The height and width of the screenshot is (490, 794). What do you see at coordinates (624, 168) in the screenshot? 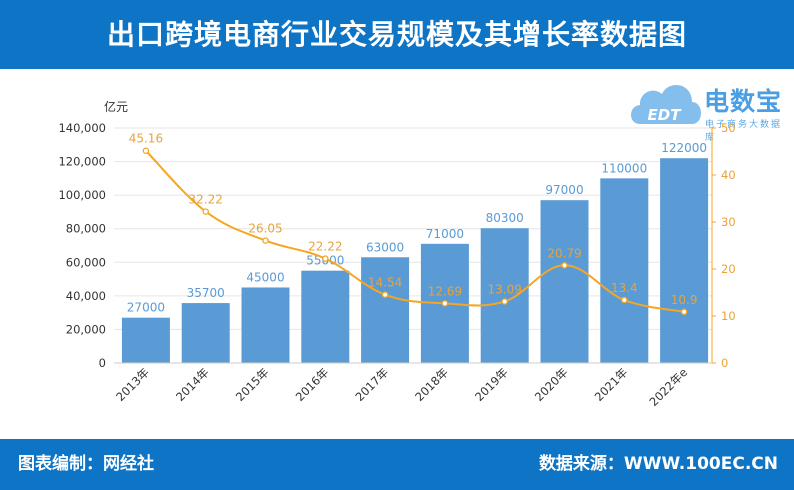
I see `bar-value-label: 110000` at bounding box center [624, 168].